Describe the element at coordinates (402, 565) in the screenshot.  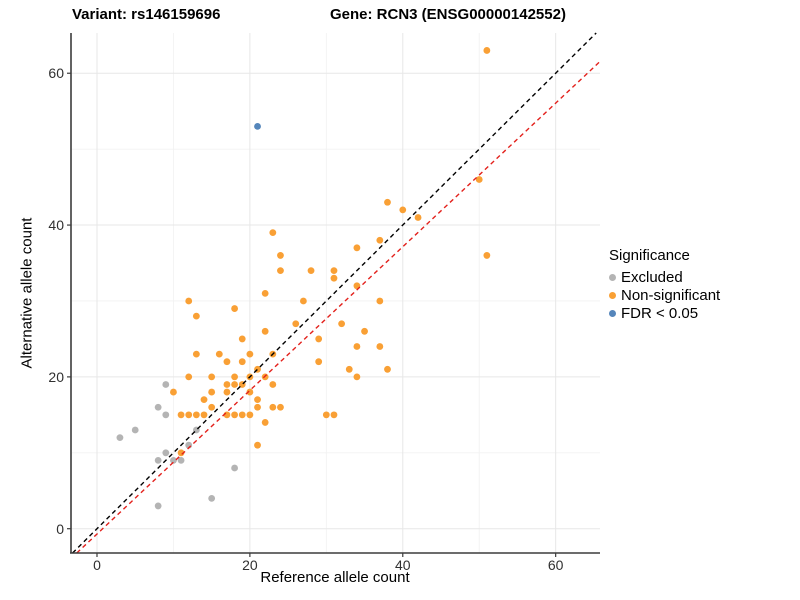
I see `x-tick-label: 40` at that location.